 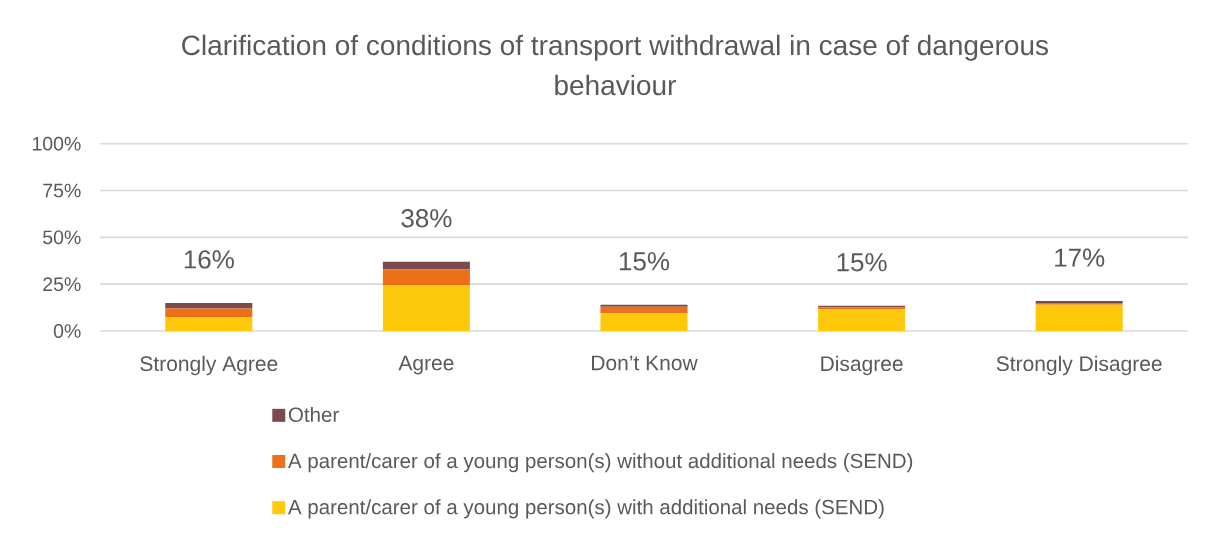 What do you see at coordinates (1080, 257) in the screenshot?
I see `total-label: 17%` at bounding box center [1080, 257].